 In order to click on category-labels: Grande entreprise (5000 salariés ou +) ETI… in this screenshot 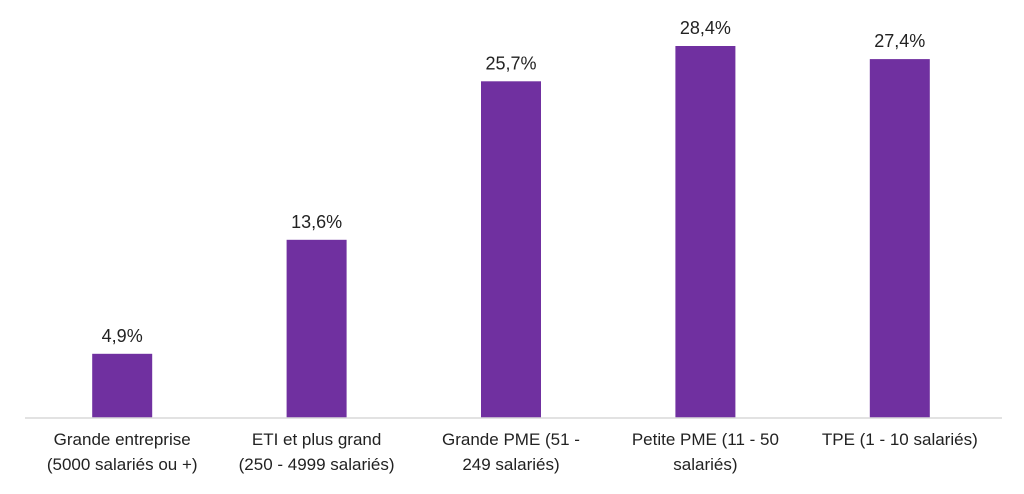, I will do `click(512, 452)`.